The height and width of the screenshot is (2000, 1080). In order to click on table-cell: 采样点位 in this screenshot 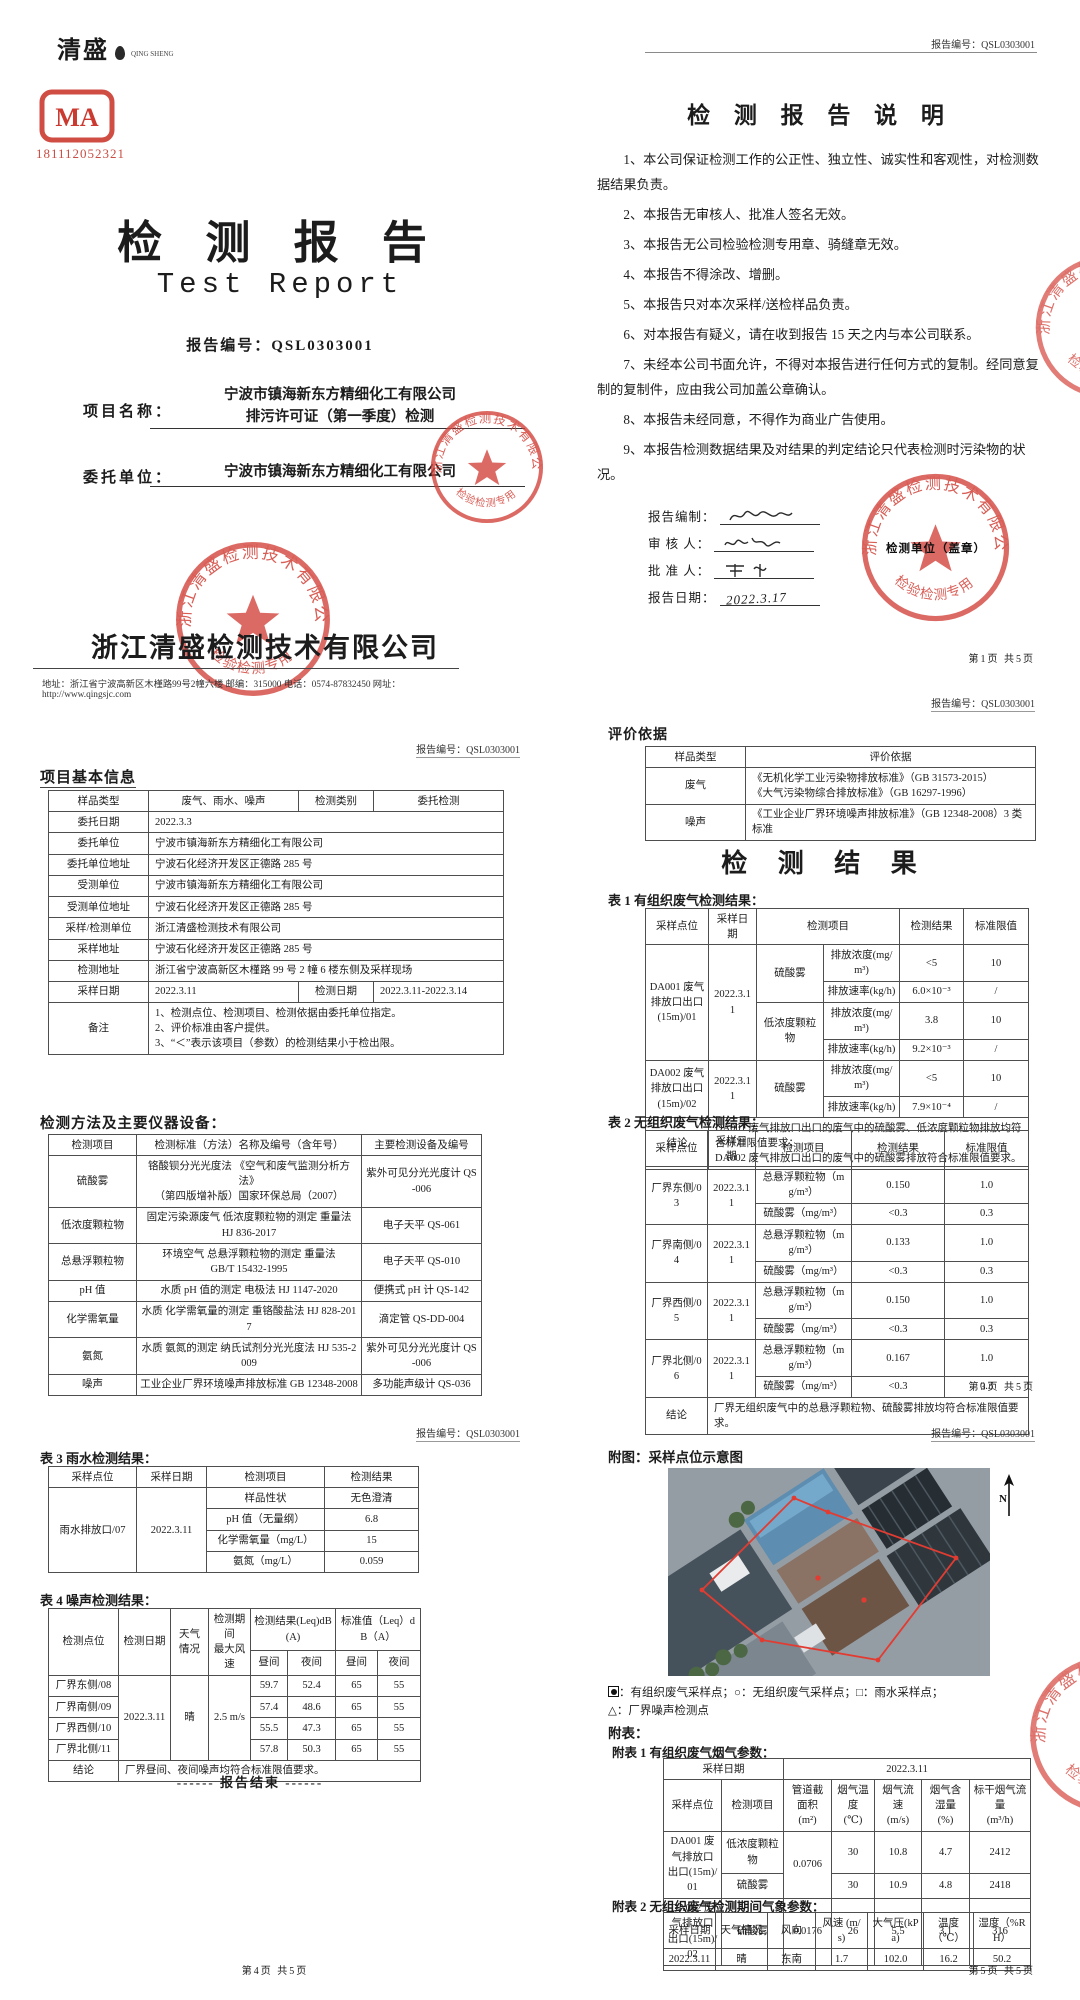, I will do `click(676, 1148)`.